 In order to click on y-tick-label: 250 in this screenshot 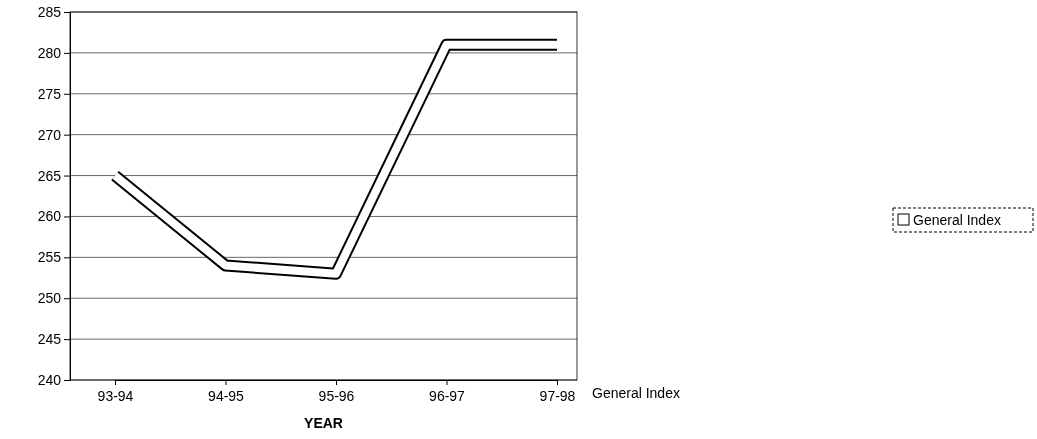, I will do `click(49, 298)`.